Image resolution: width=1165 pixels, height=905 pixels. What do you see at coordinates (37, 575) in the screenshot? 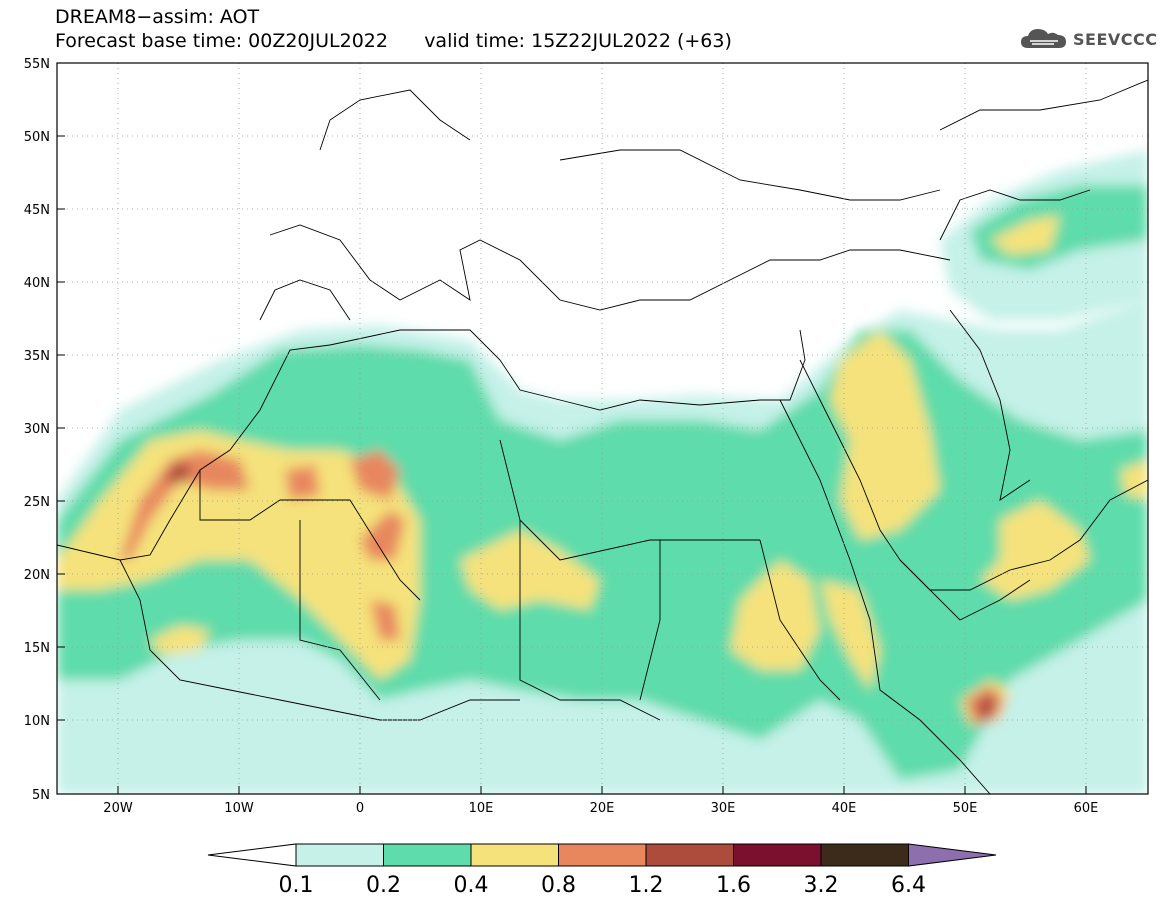
I see `y-tick-label: 20N` at bounding box center [37, 575].